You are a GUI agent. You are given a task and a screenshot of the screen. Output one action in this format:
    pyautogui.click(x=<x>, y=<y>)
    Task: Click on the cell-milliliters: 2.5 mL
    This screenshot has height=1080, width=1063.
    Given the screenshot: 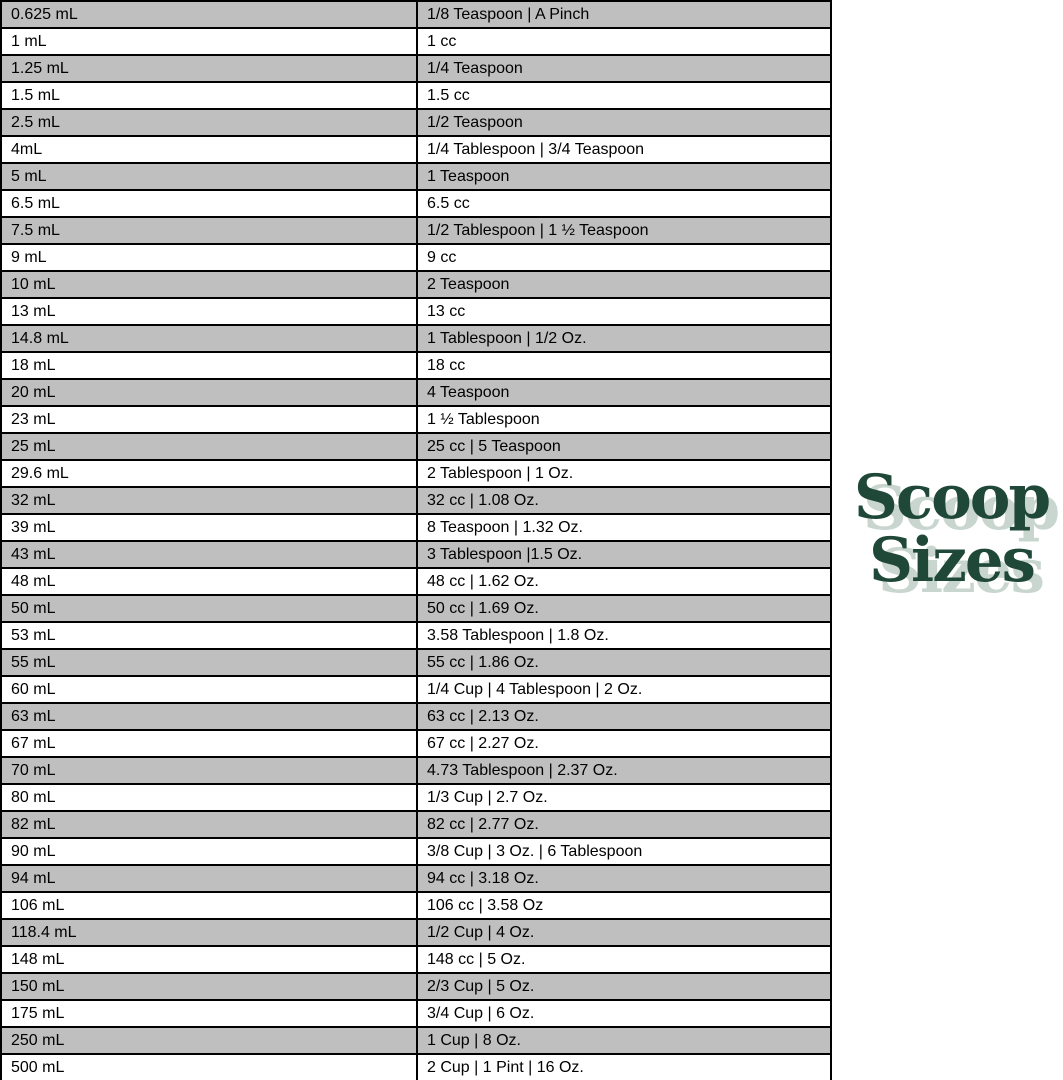 What is the action you would take?
    pyautogui.click(x=209, y=122)
    